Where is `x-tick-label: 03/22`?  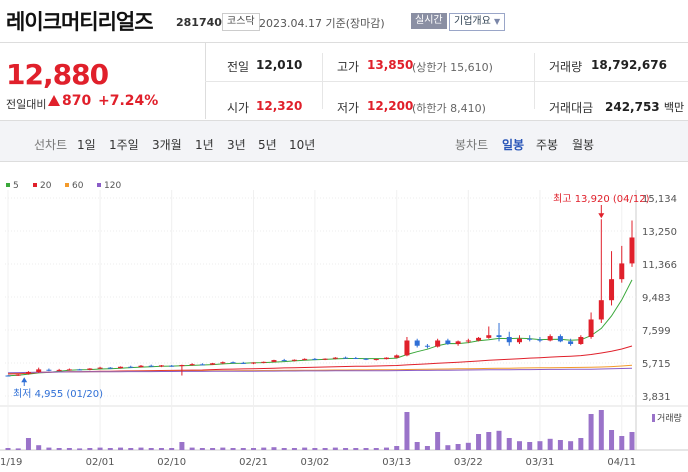 x-tick-label: 03/22 is located at coordinates (468, 462).